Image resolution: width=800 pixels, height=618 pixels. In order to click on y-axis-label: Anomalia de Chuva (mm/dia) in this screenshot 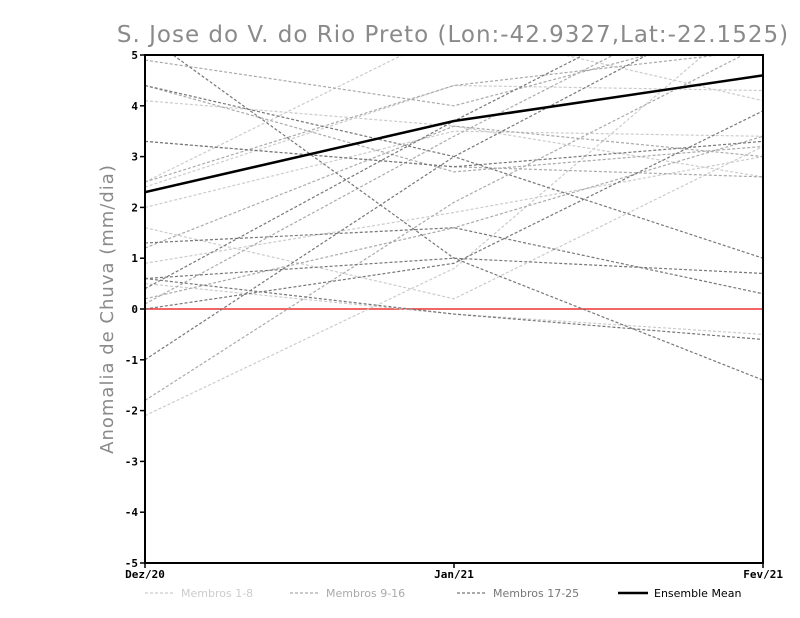, I will do `click(107, 309)`.